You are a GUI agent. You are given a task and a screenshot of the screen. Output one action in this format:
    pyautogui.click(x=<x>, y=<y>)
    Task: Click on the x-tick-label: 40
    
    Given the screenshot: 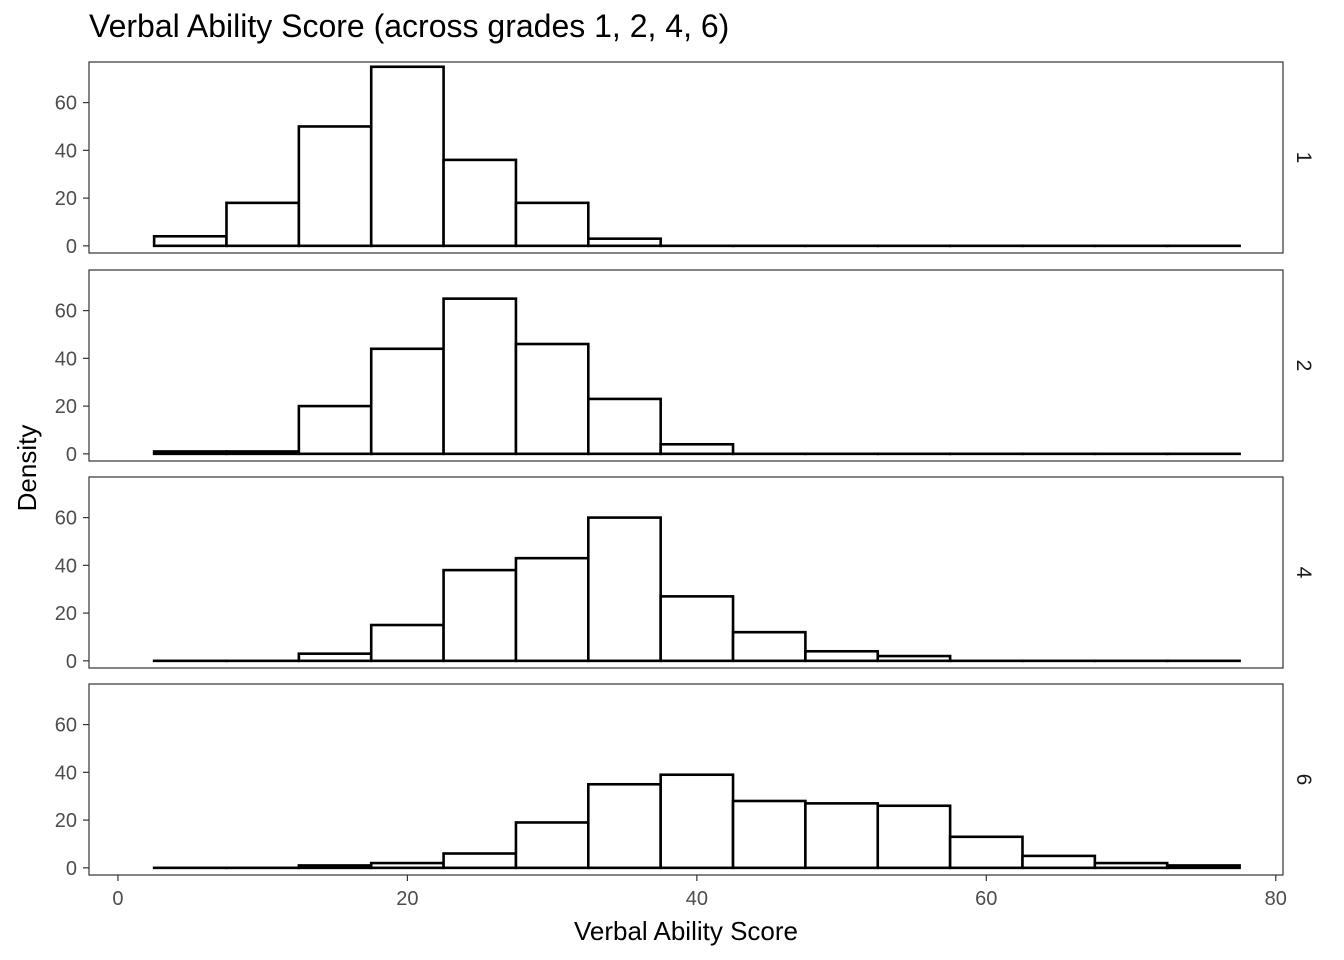 What is the action you would take?
    pyautogui.click(x=697, y=899)
    